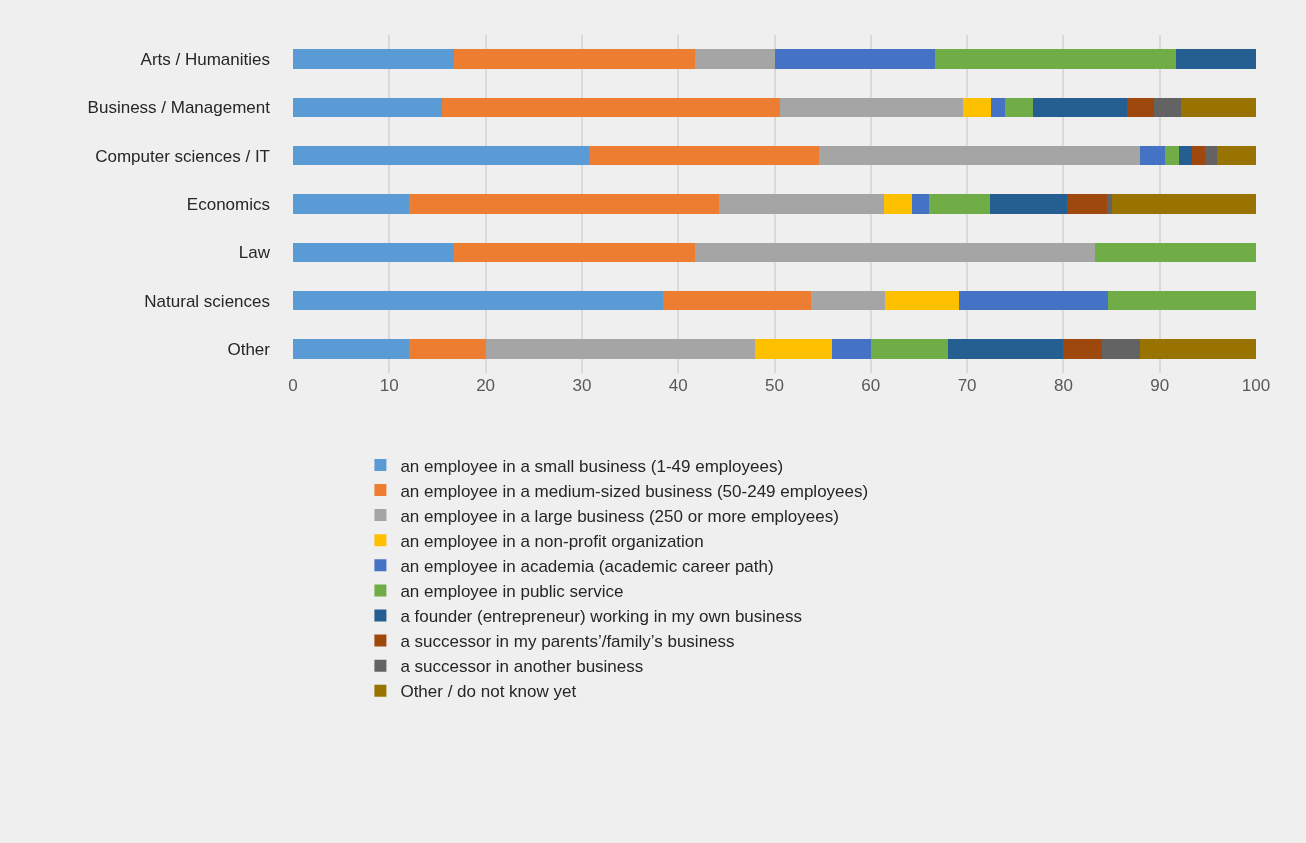 The image size is (1306, 843). Describe the element at coordinates (774, 385) in the screenshot. I see `x-tick-label: 50` at that location.